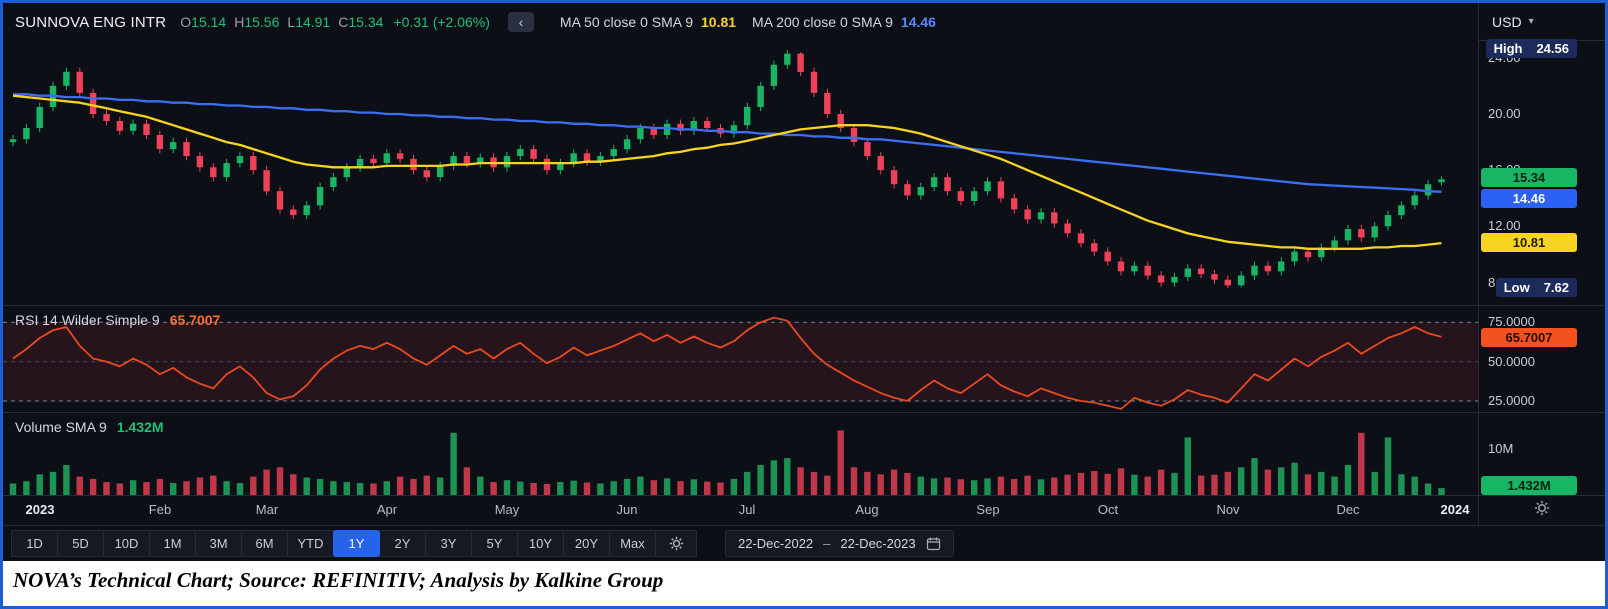 The width and height of the screenshot is (1608, 609). Describe the element at coordinates (878, 543) in the screenshot. I see `date-to: 22-Dec-2023` at that location.